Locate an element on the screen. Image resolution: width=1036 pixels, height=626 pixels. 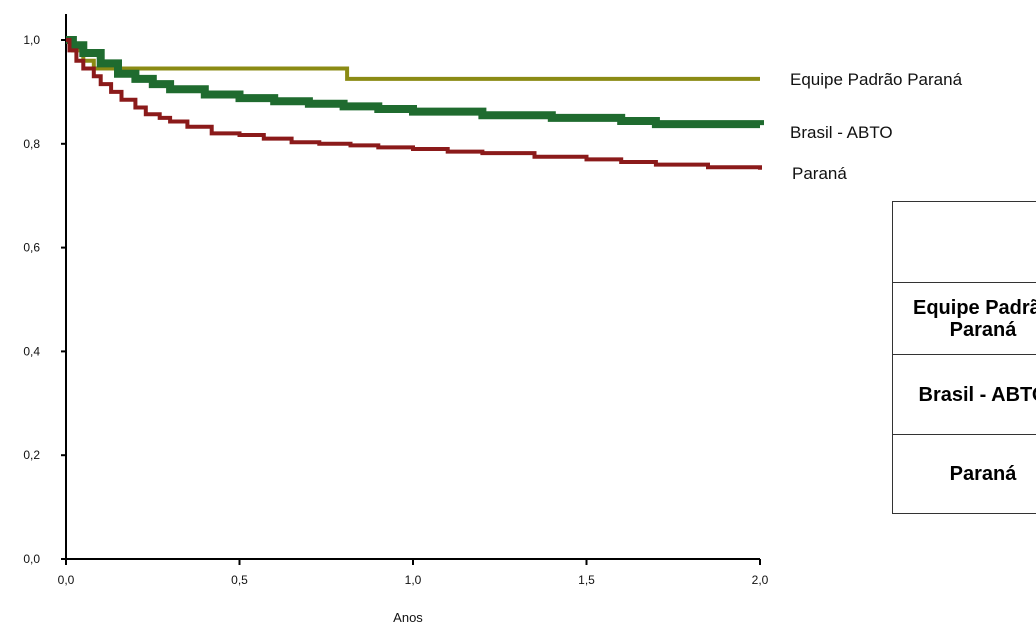
table-cell-equipe-padrao-parana: Equipe Padrão Paraná is located at coordinates (964, 318).